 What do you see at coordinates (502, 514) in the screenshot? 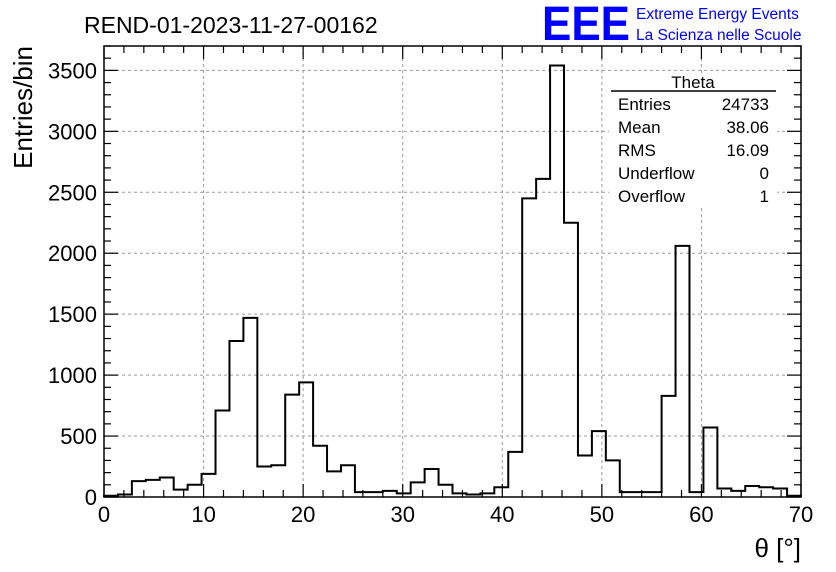
I see `x-tick-label: 40` at bounding box center [502, 514].